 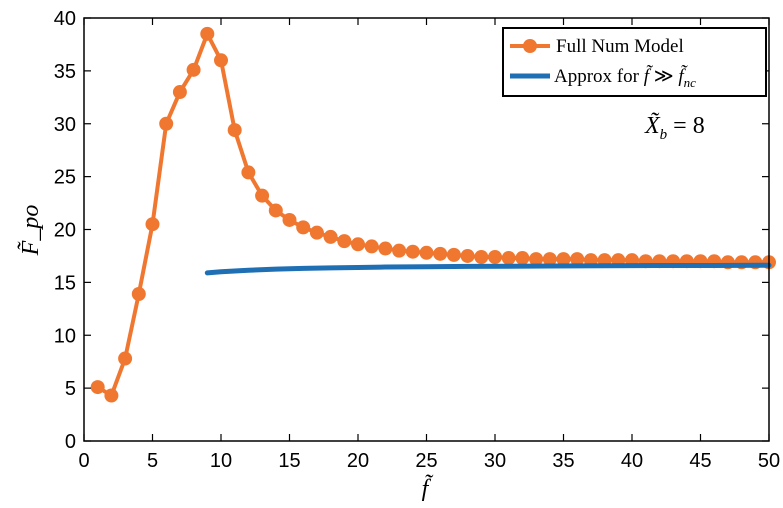 I want to click on legend-label-approx-rhs-sub: nc, so click(x=690, y=82).